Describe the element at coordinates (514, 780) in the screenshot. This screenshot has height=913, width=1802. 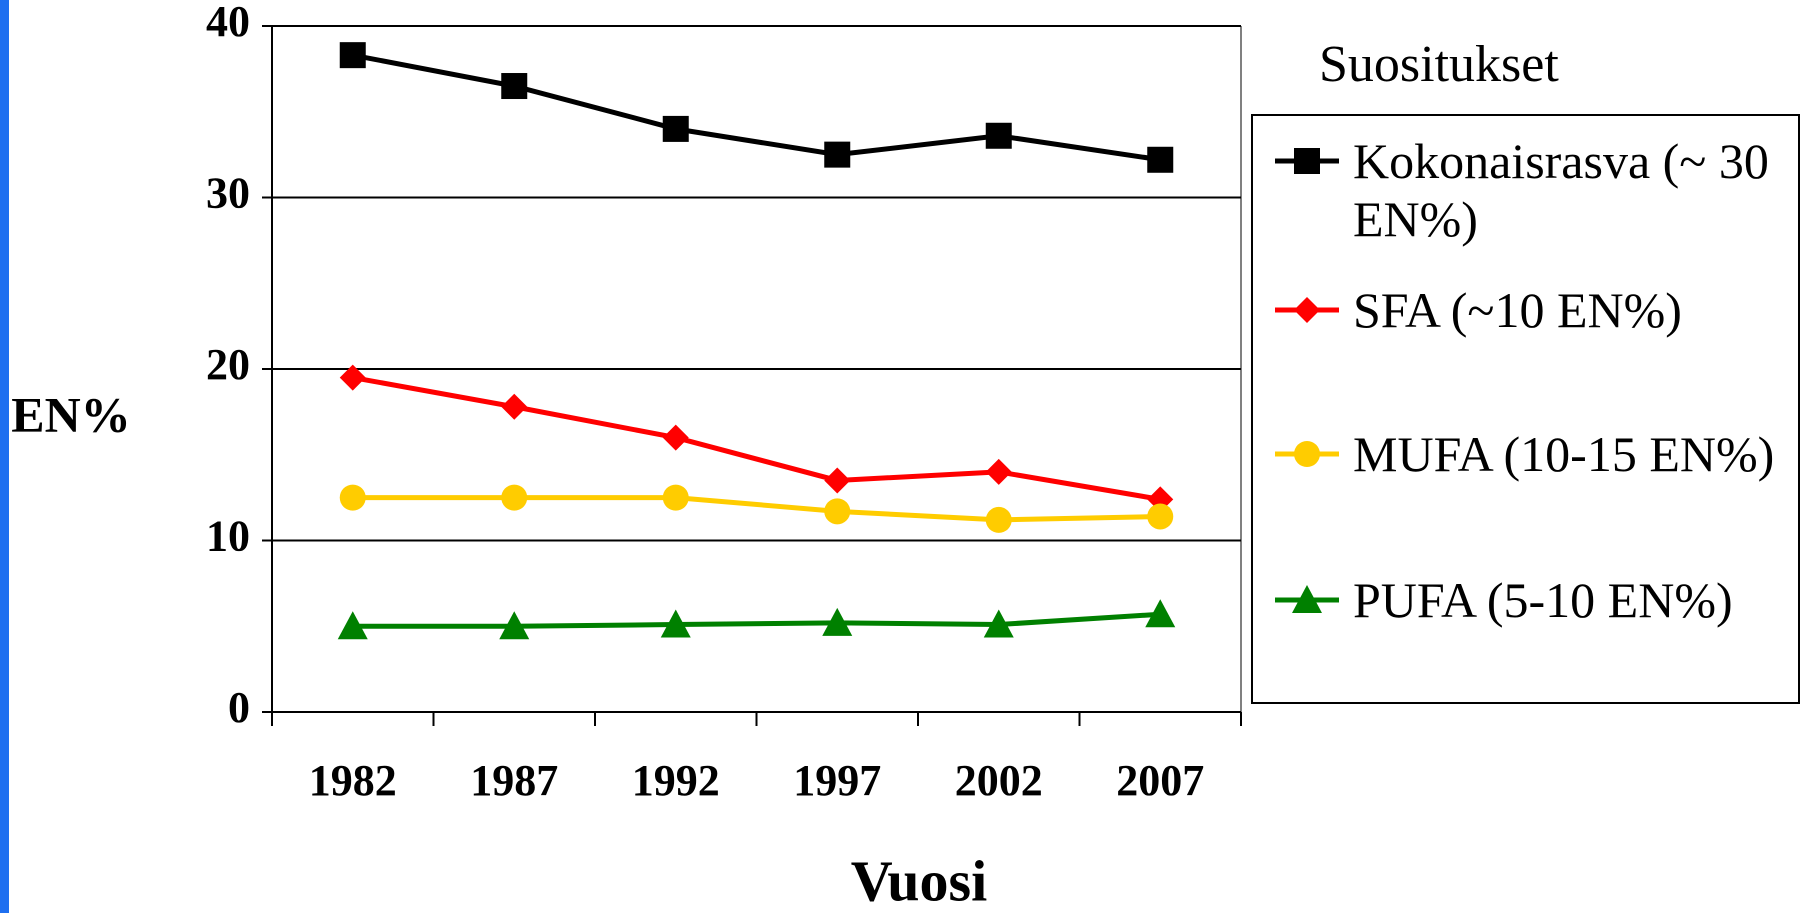
I see `x-tick-label: 1987` at that location.